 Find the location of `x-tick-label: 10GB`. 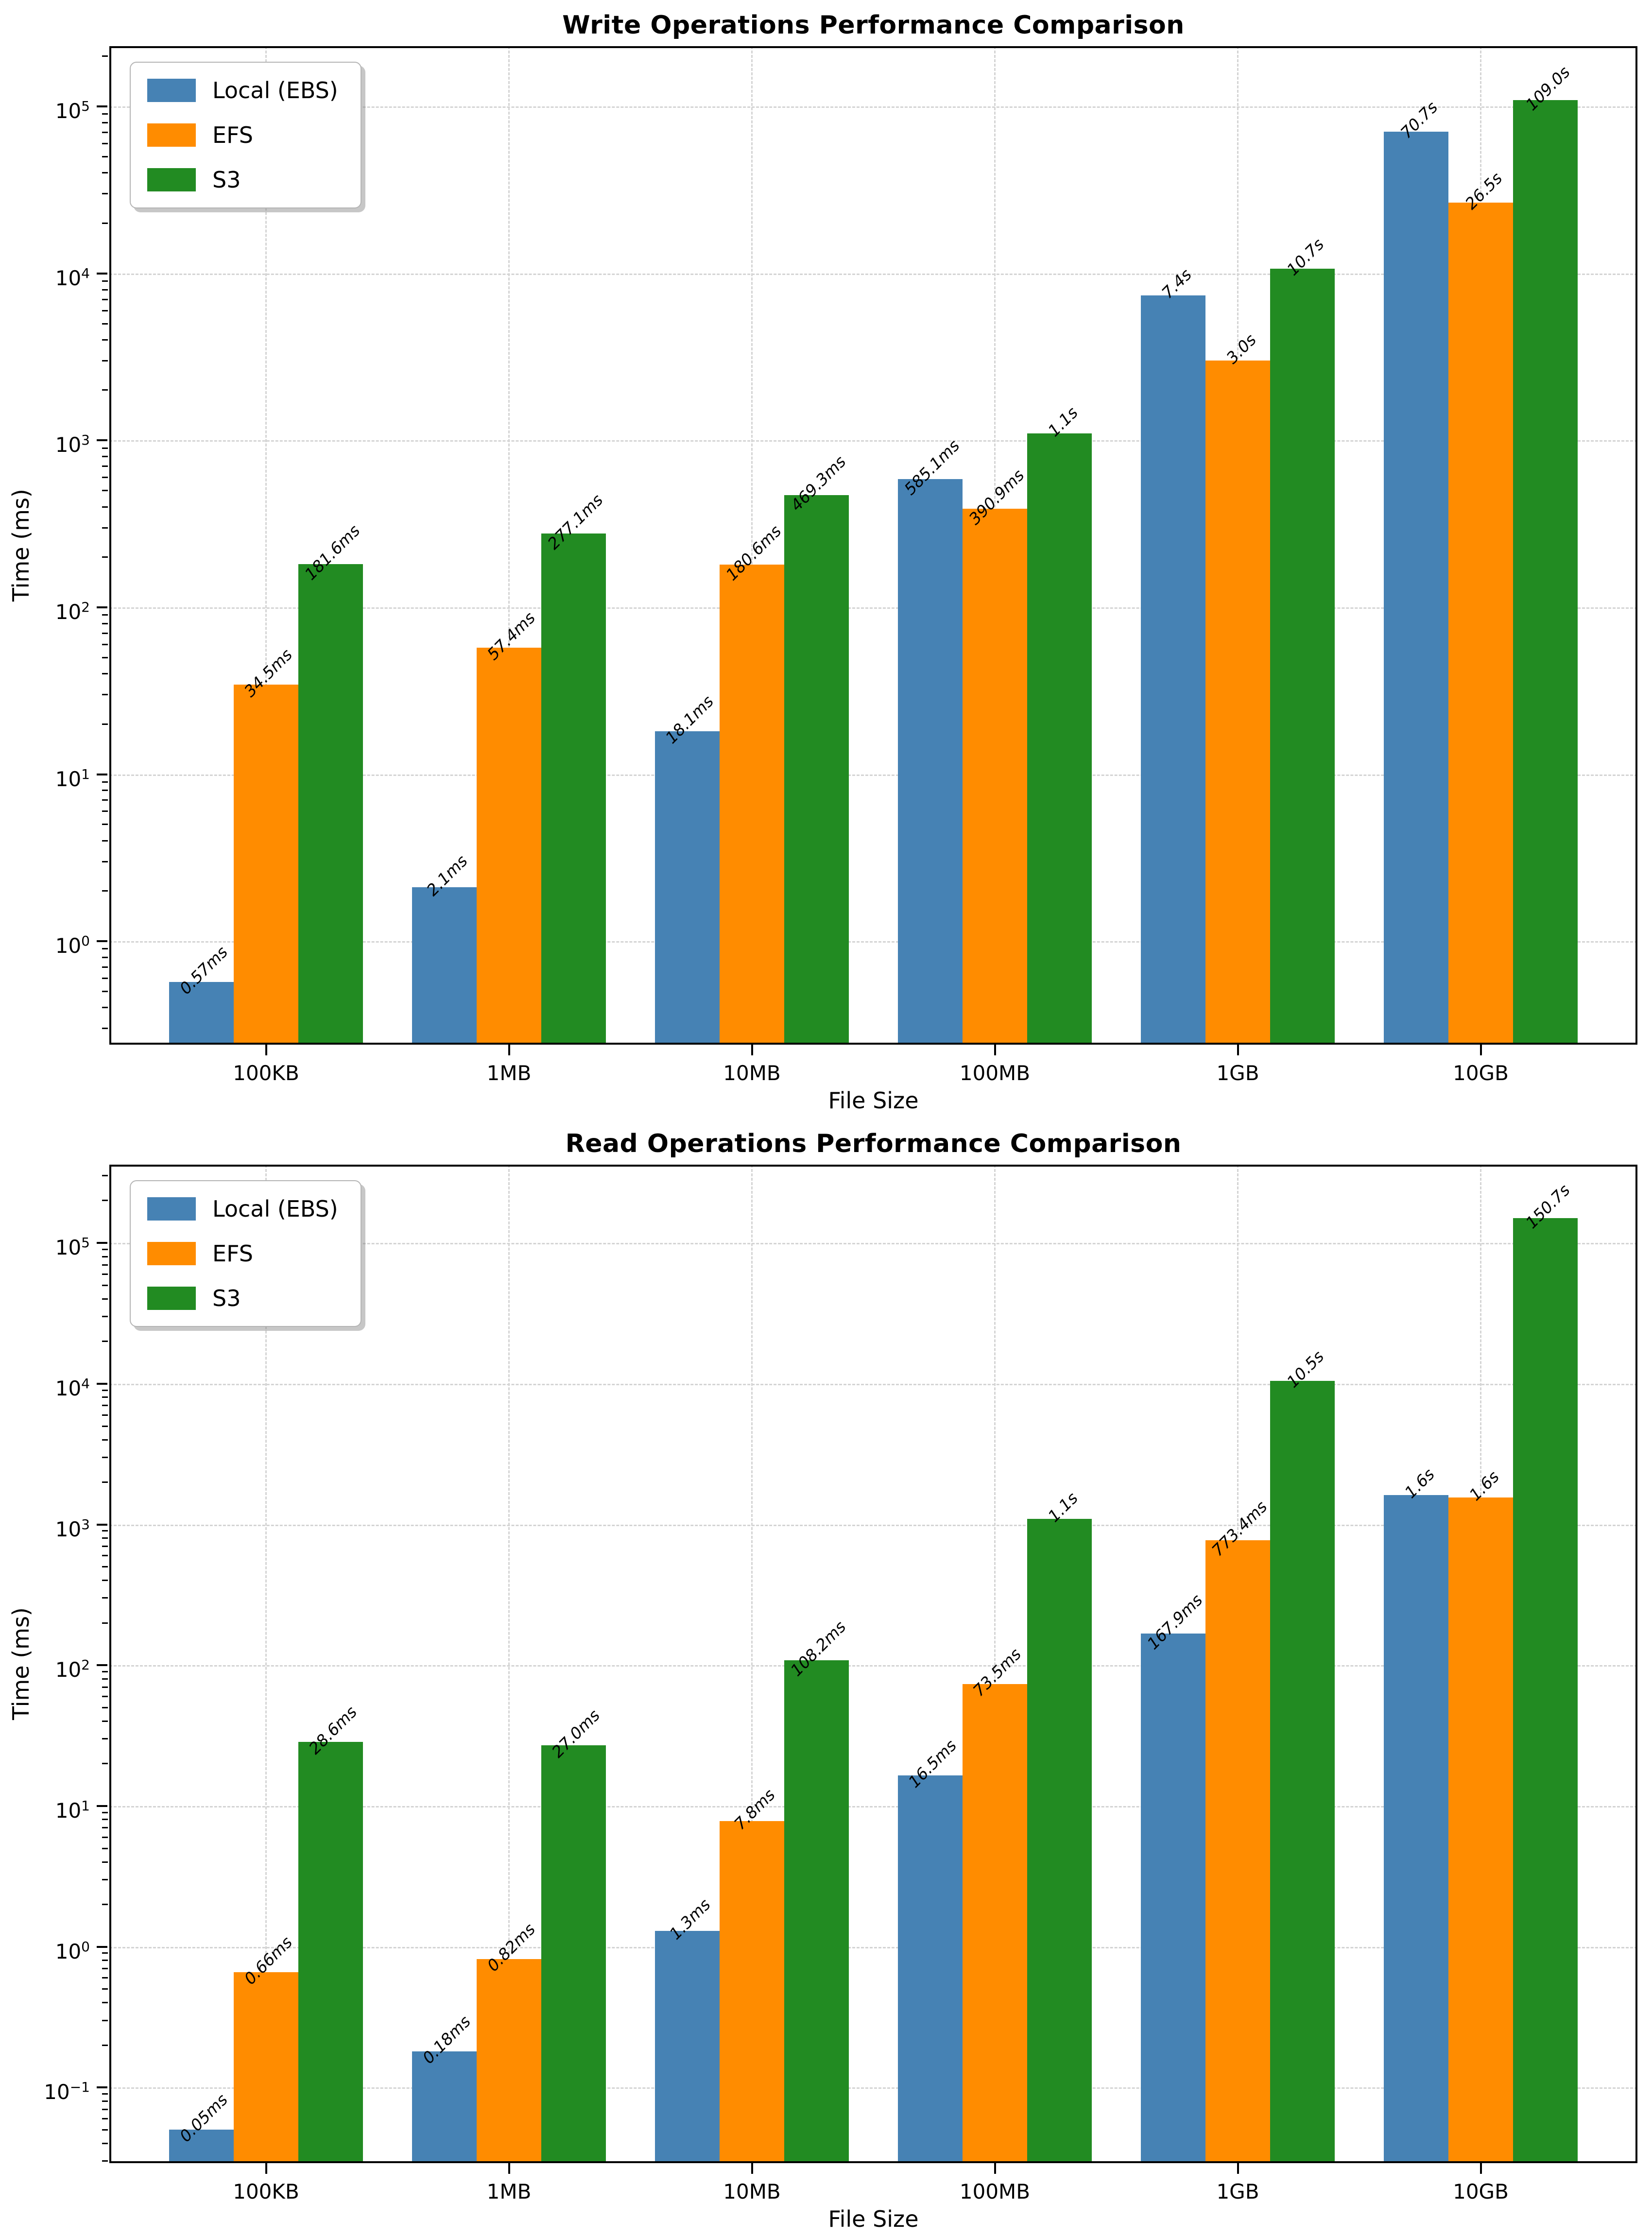

x-tick-label: 10GB is located at coordinates (1481, 2192).